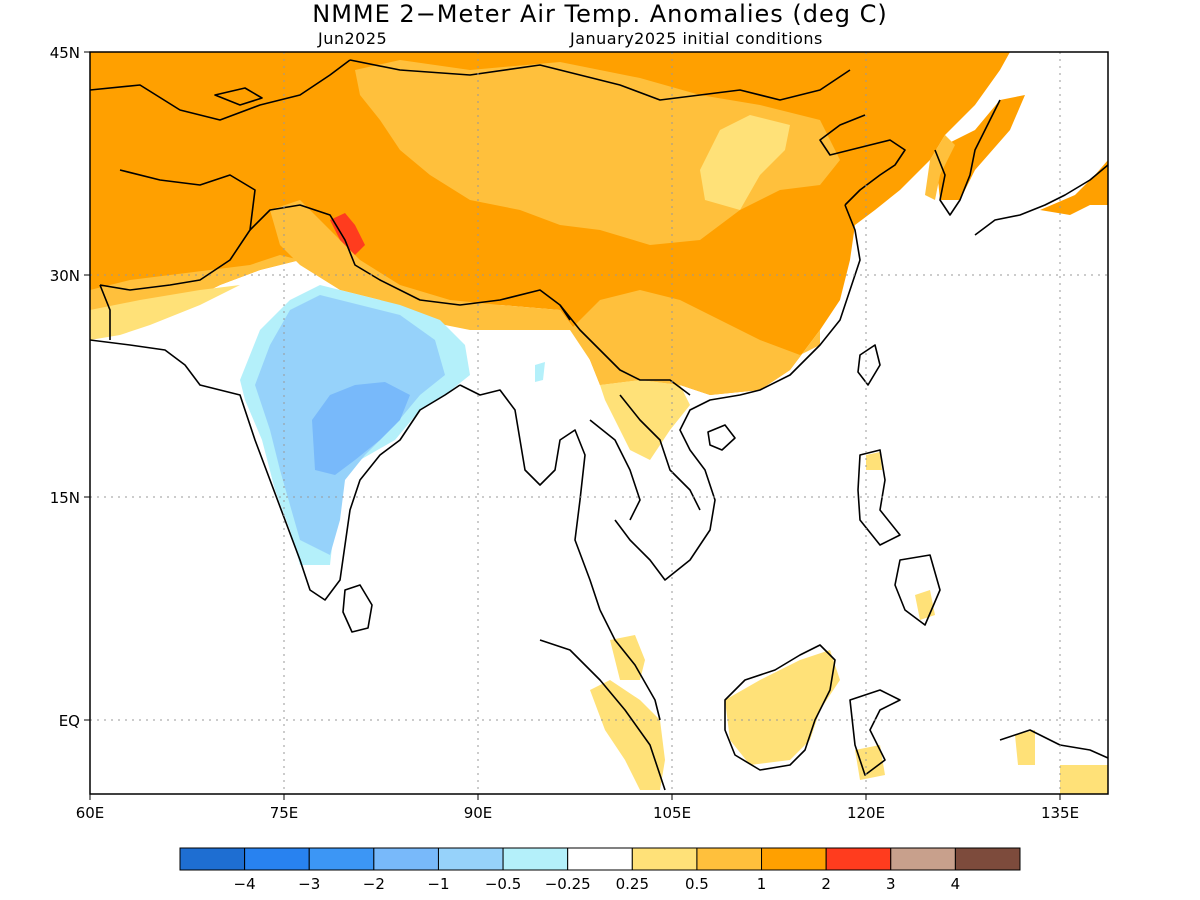  Describe the element at coordinates (238, 96) in the screenshot. I see `lake-balkhash` at that location.